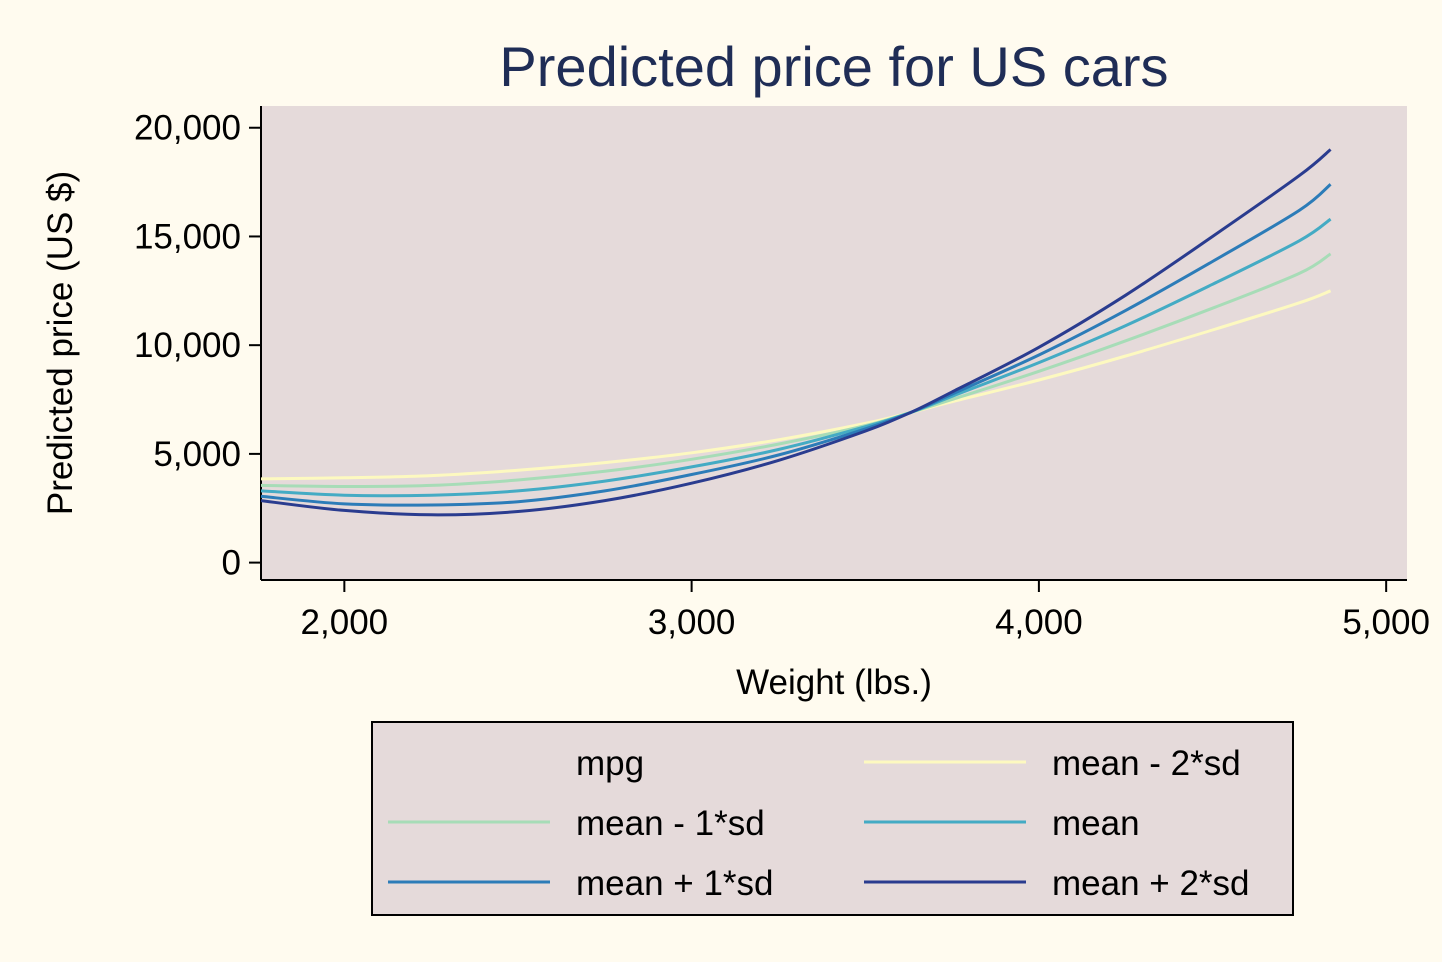 This screenshot has width=1442, height=962. Describe the element at coordinates (670, 823) in the screenshot. I see `legend-label: mean - 1*sd` at that location.